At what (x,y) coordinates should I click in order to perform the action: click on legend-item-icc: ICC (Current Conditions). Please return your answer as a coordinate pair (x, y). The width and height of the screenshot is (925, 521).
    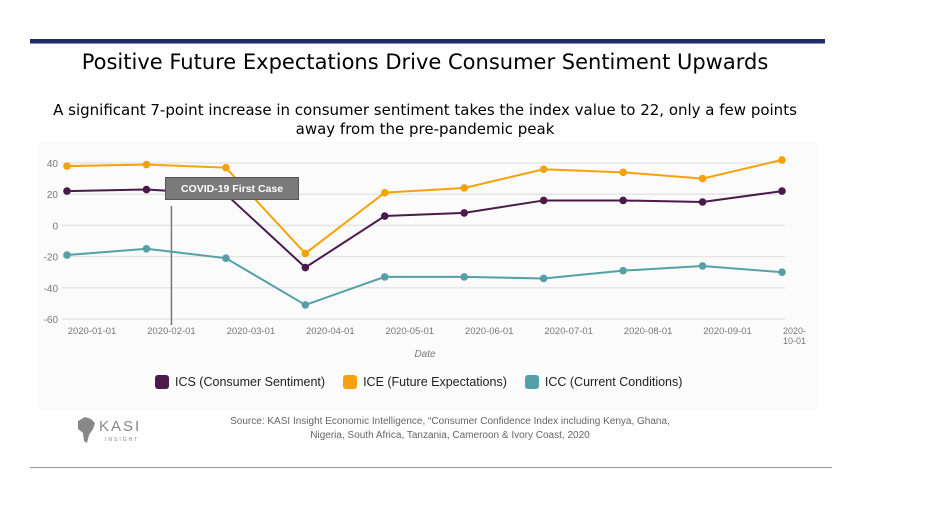
    Looking at the image, I should click on (603, 382).